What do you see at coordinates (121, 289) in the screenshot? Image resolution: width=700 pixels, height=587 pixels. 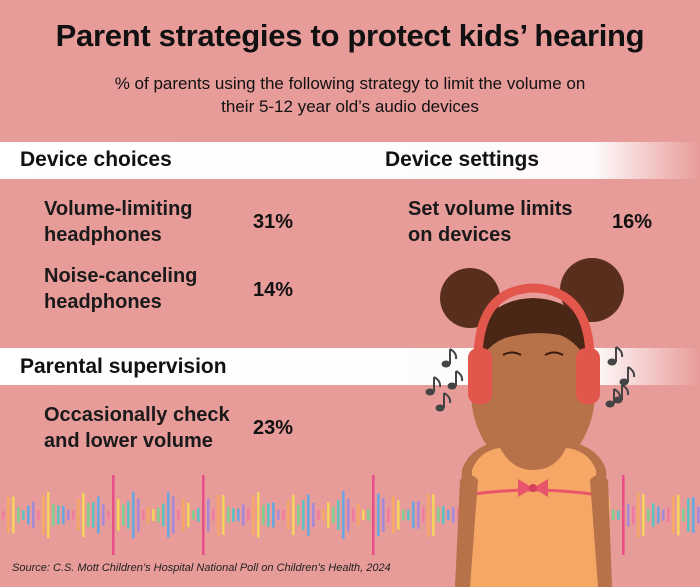 I see `item-label: Noise-canceling headphones` at bounding box center [121, 289].